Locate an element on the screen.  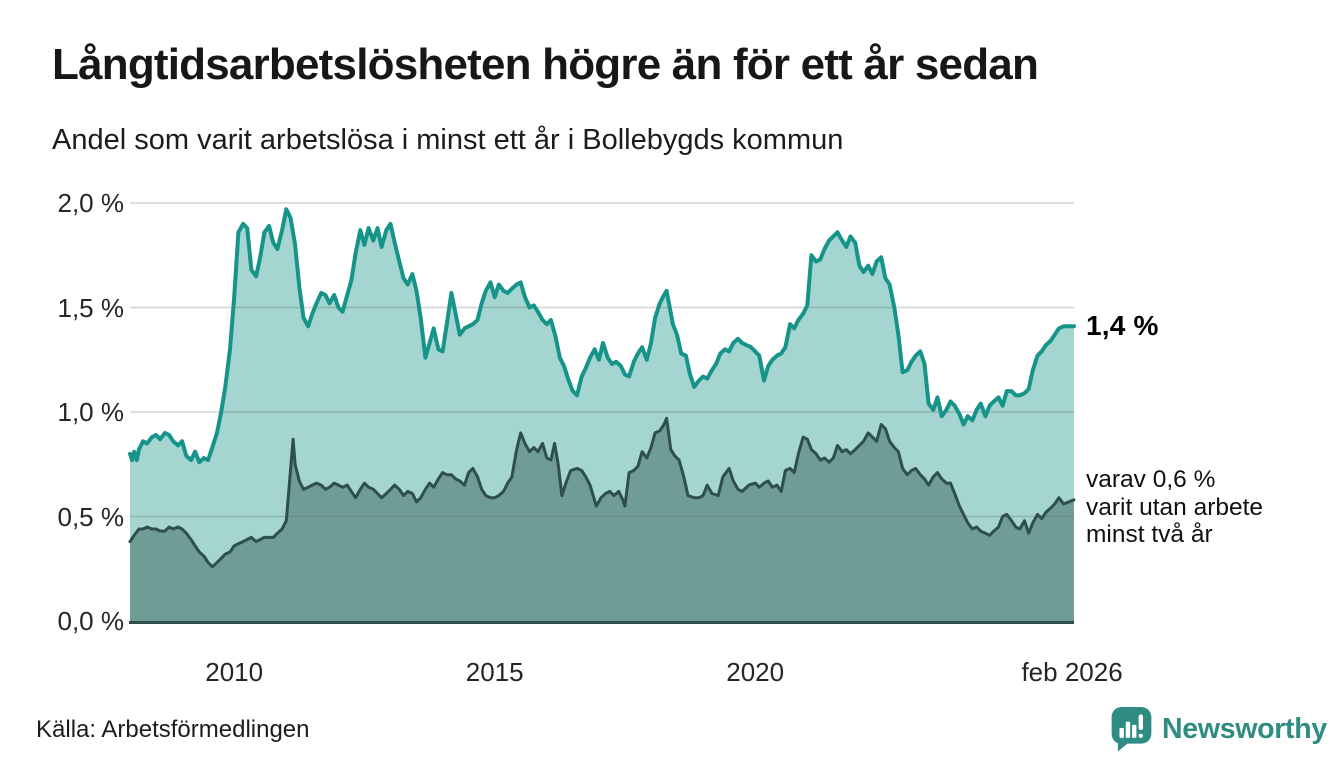
x-tick-label: 2015 is located at coordinates (494, 672).